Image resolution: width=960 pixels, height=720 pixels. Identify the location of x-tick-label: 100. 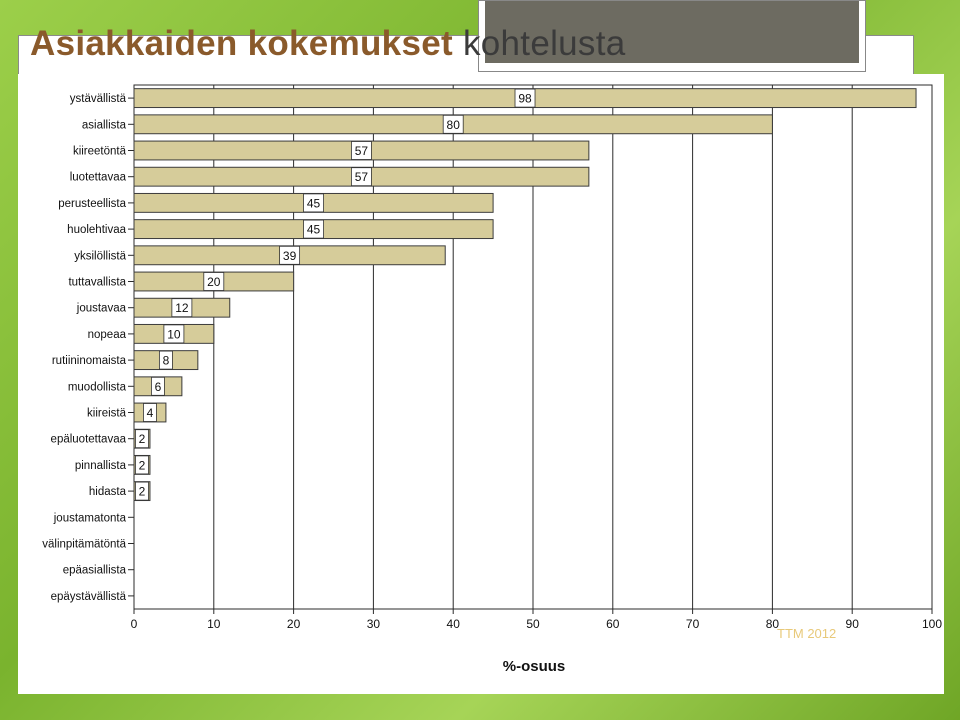
(932, 624).